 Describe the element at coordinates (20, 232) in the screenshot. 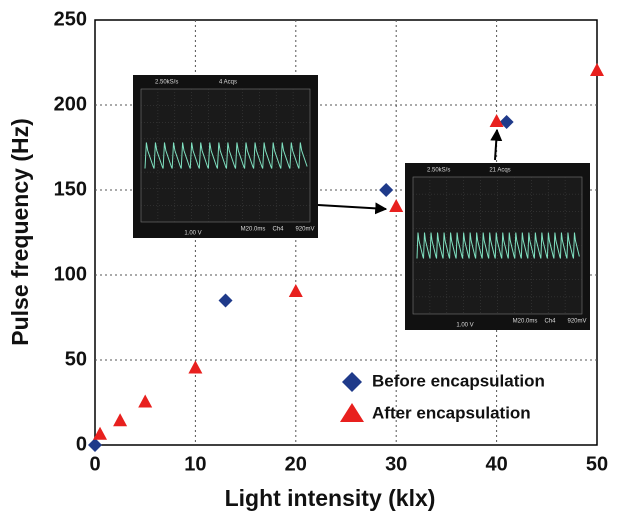

I see `y-axis-title: Pulse frequency (Hz)` at that location.